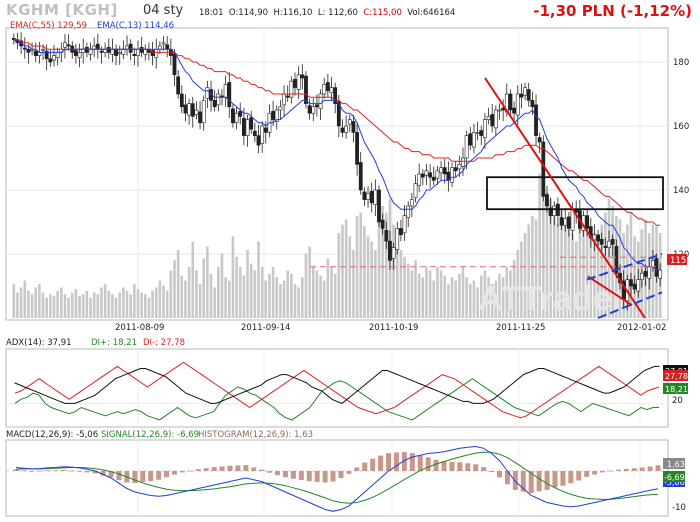  I want to click on watermark-text: ATTrader, so click(551, 299).